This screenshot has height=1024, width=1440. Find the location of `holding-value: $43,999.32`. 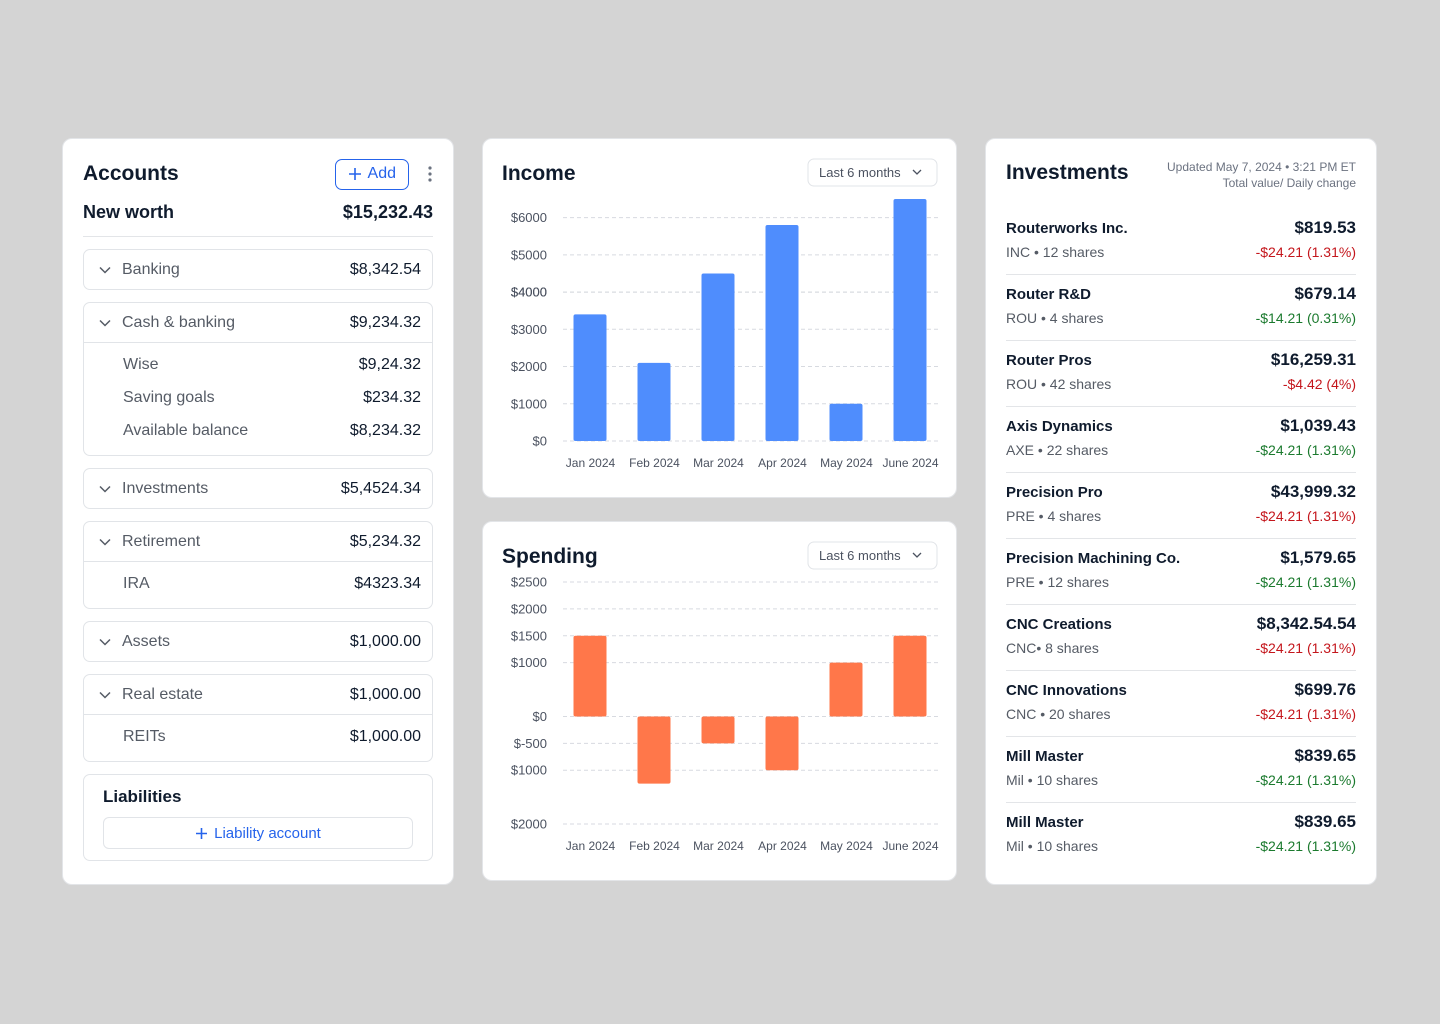

holding-value: $43,999.32 is located at coordinates (1313, 491).